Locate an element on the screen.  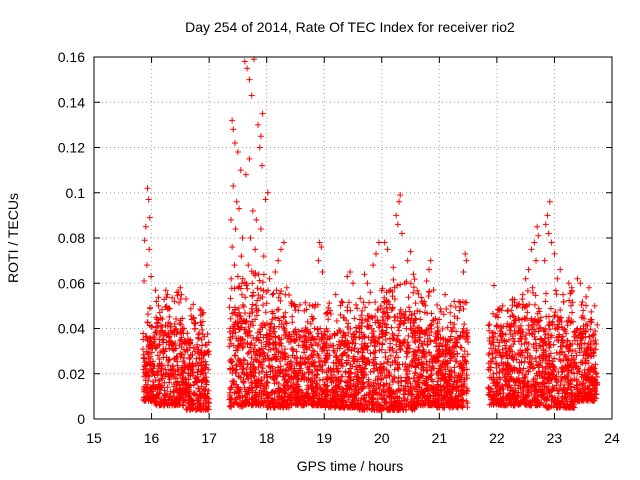
x-tick-label: 23 is located at coordinates (555, 438).